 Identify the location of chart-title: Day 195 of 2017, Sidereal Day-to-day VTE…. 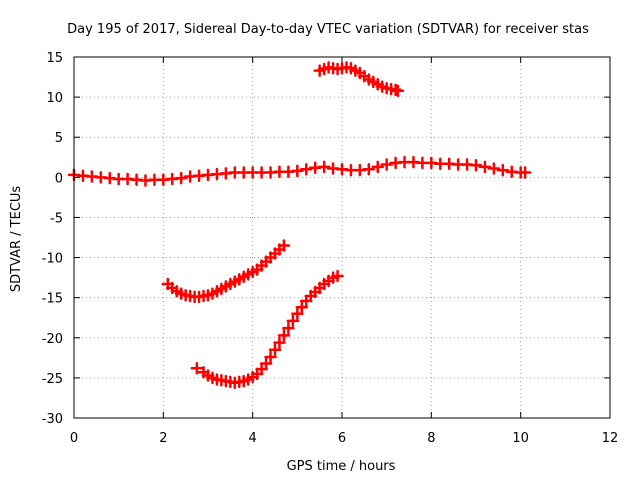
(328, 29).